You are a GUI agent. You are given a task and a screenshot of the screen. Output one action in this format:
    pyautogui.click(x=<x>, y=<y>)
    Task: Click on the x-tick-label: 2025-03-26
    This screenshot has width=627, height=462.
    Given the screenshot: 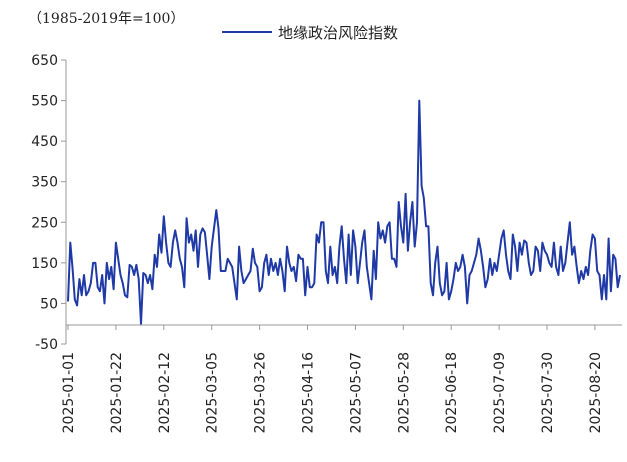 What is the action you would take?
    pyautogui.click(x=261, y=392)
    